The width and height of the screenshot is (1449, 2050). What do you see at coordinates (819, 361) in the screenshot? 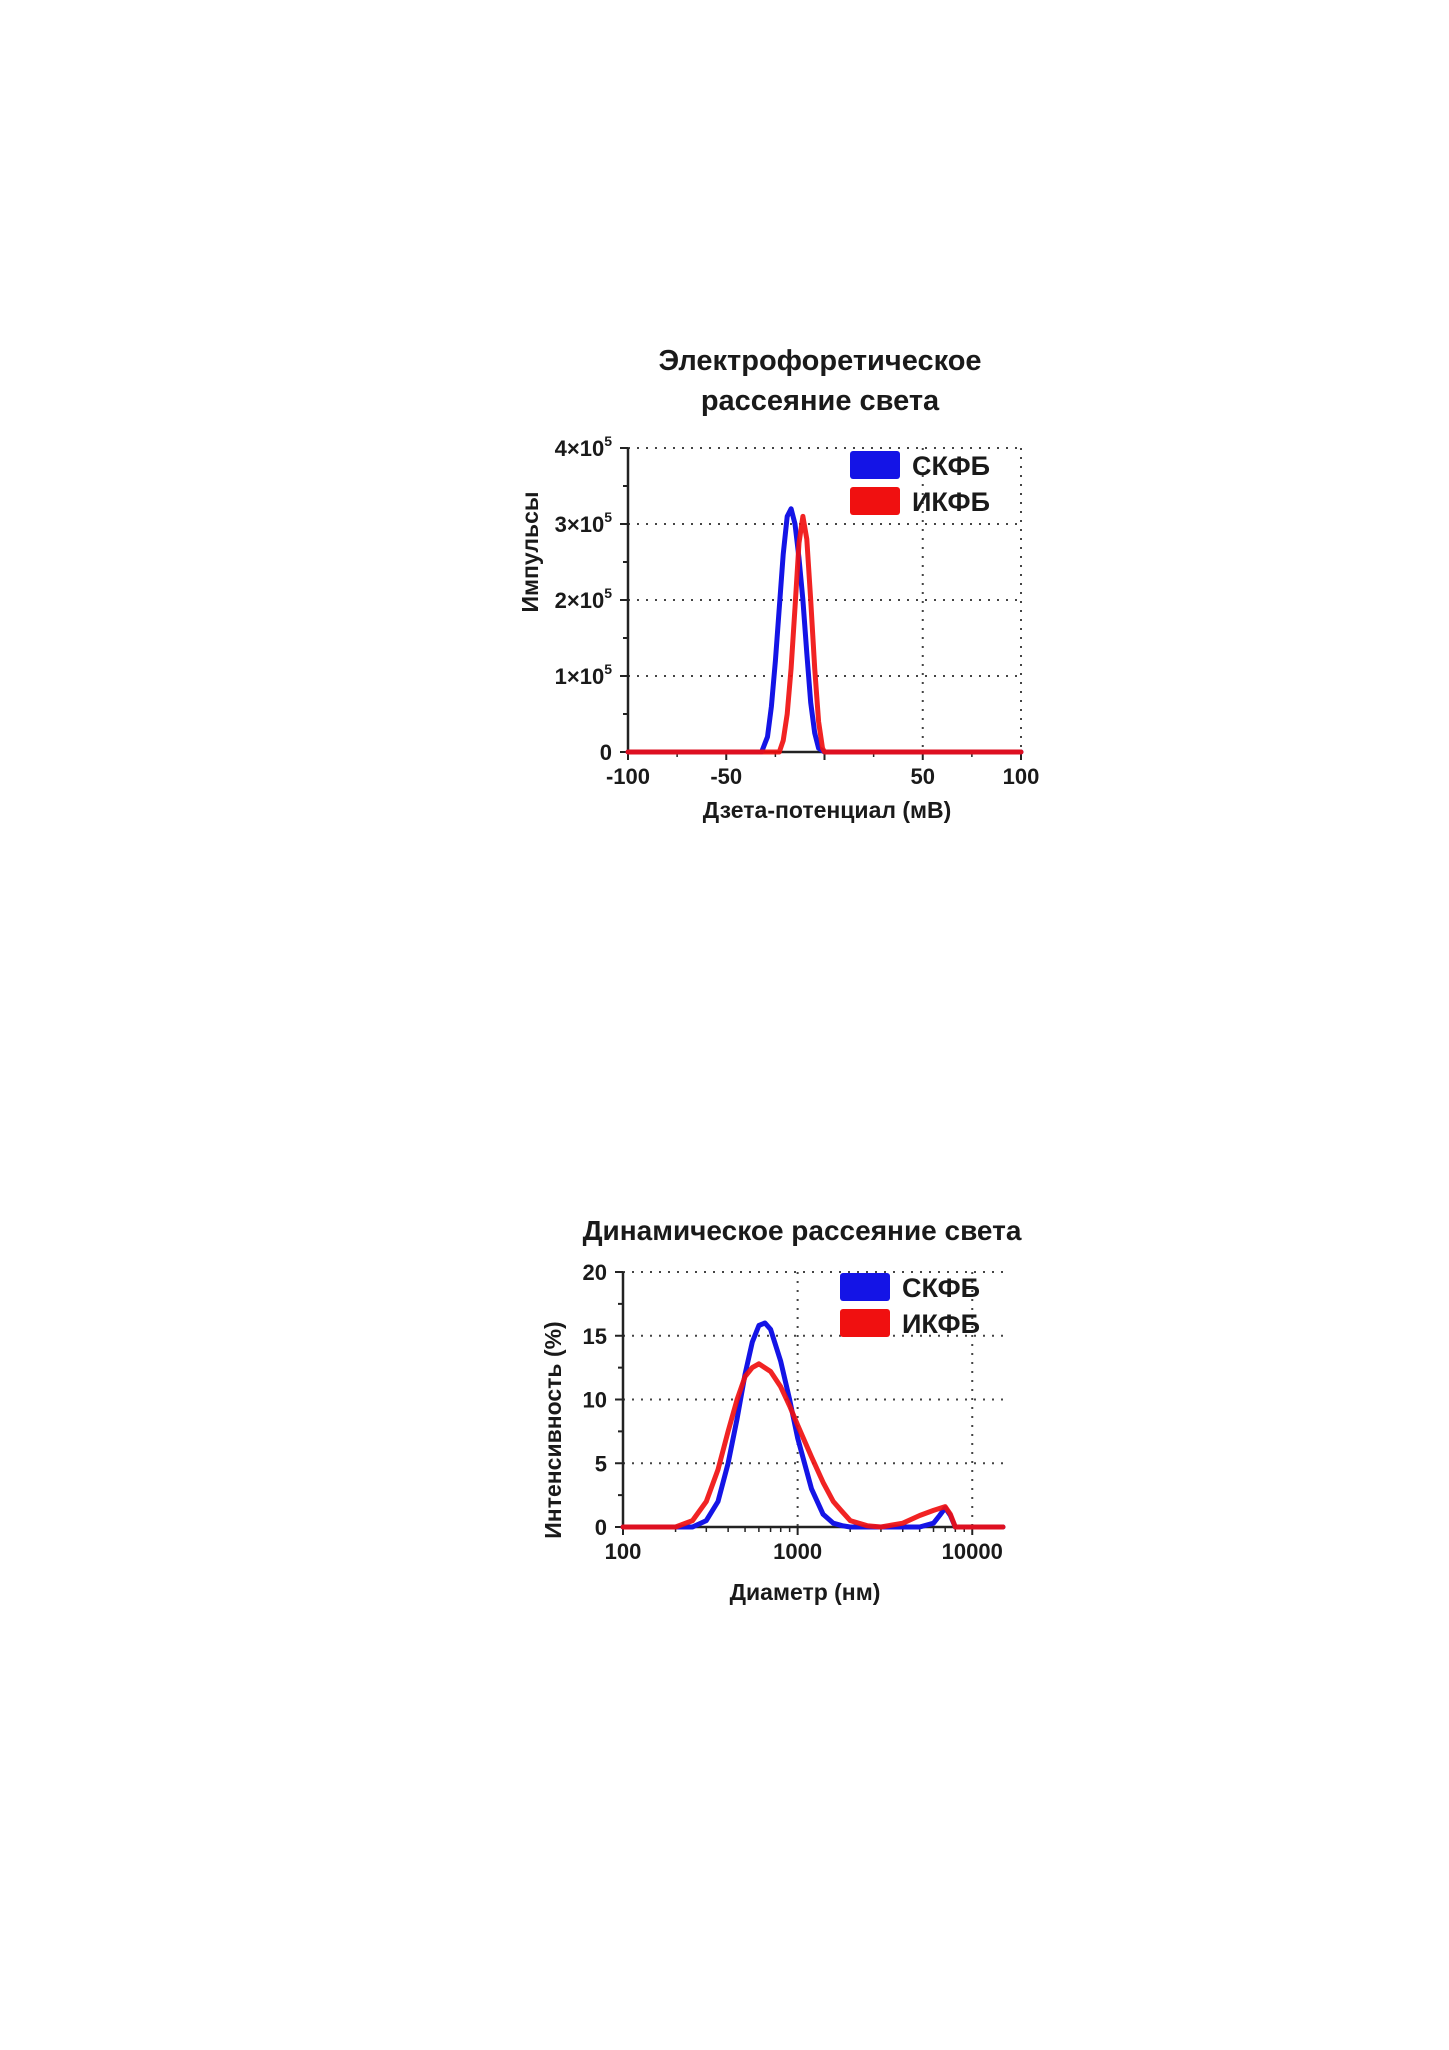
I see `chart-title-line-1: Электрофоретическое` at bounding box center [819, 361].